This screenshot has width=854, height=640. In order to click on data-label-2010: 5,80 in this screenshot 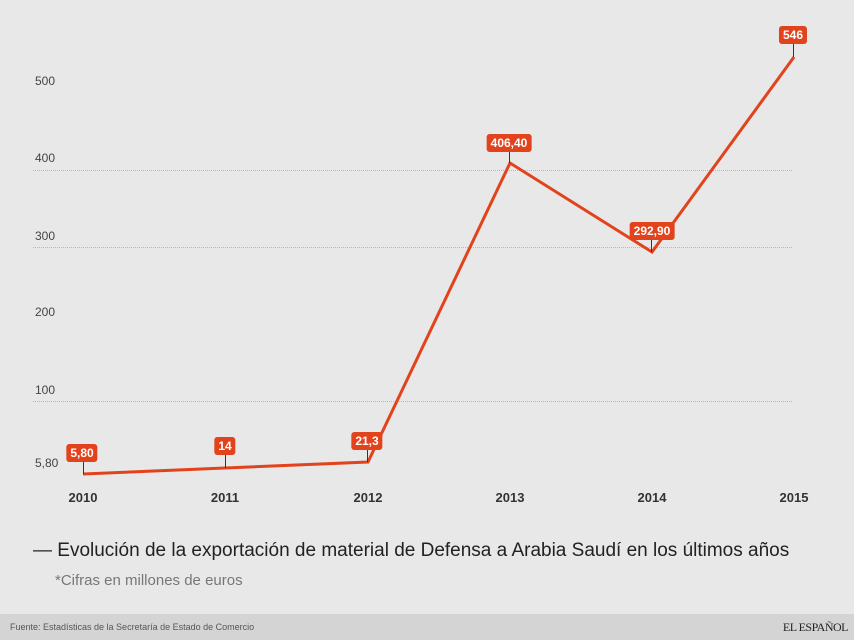, I will do `click(82, 453)`.